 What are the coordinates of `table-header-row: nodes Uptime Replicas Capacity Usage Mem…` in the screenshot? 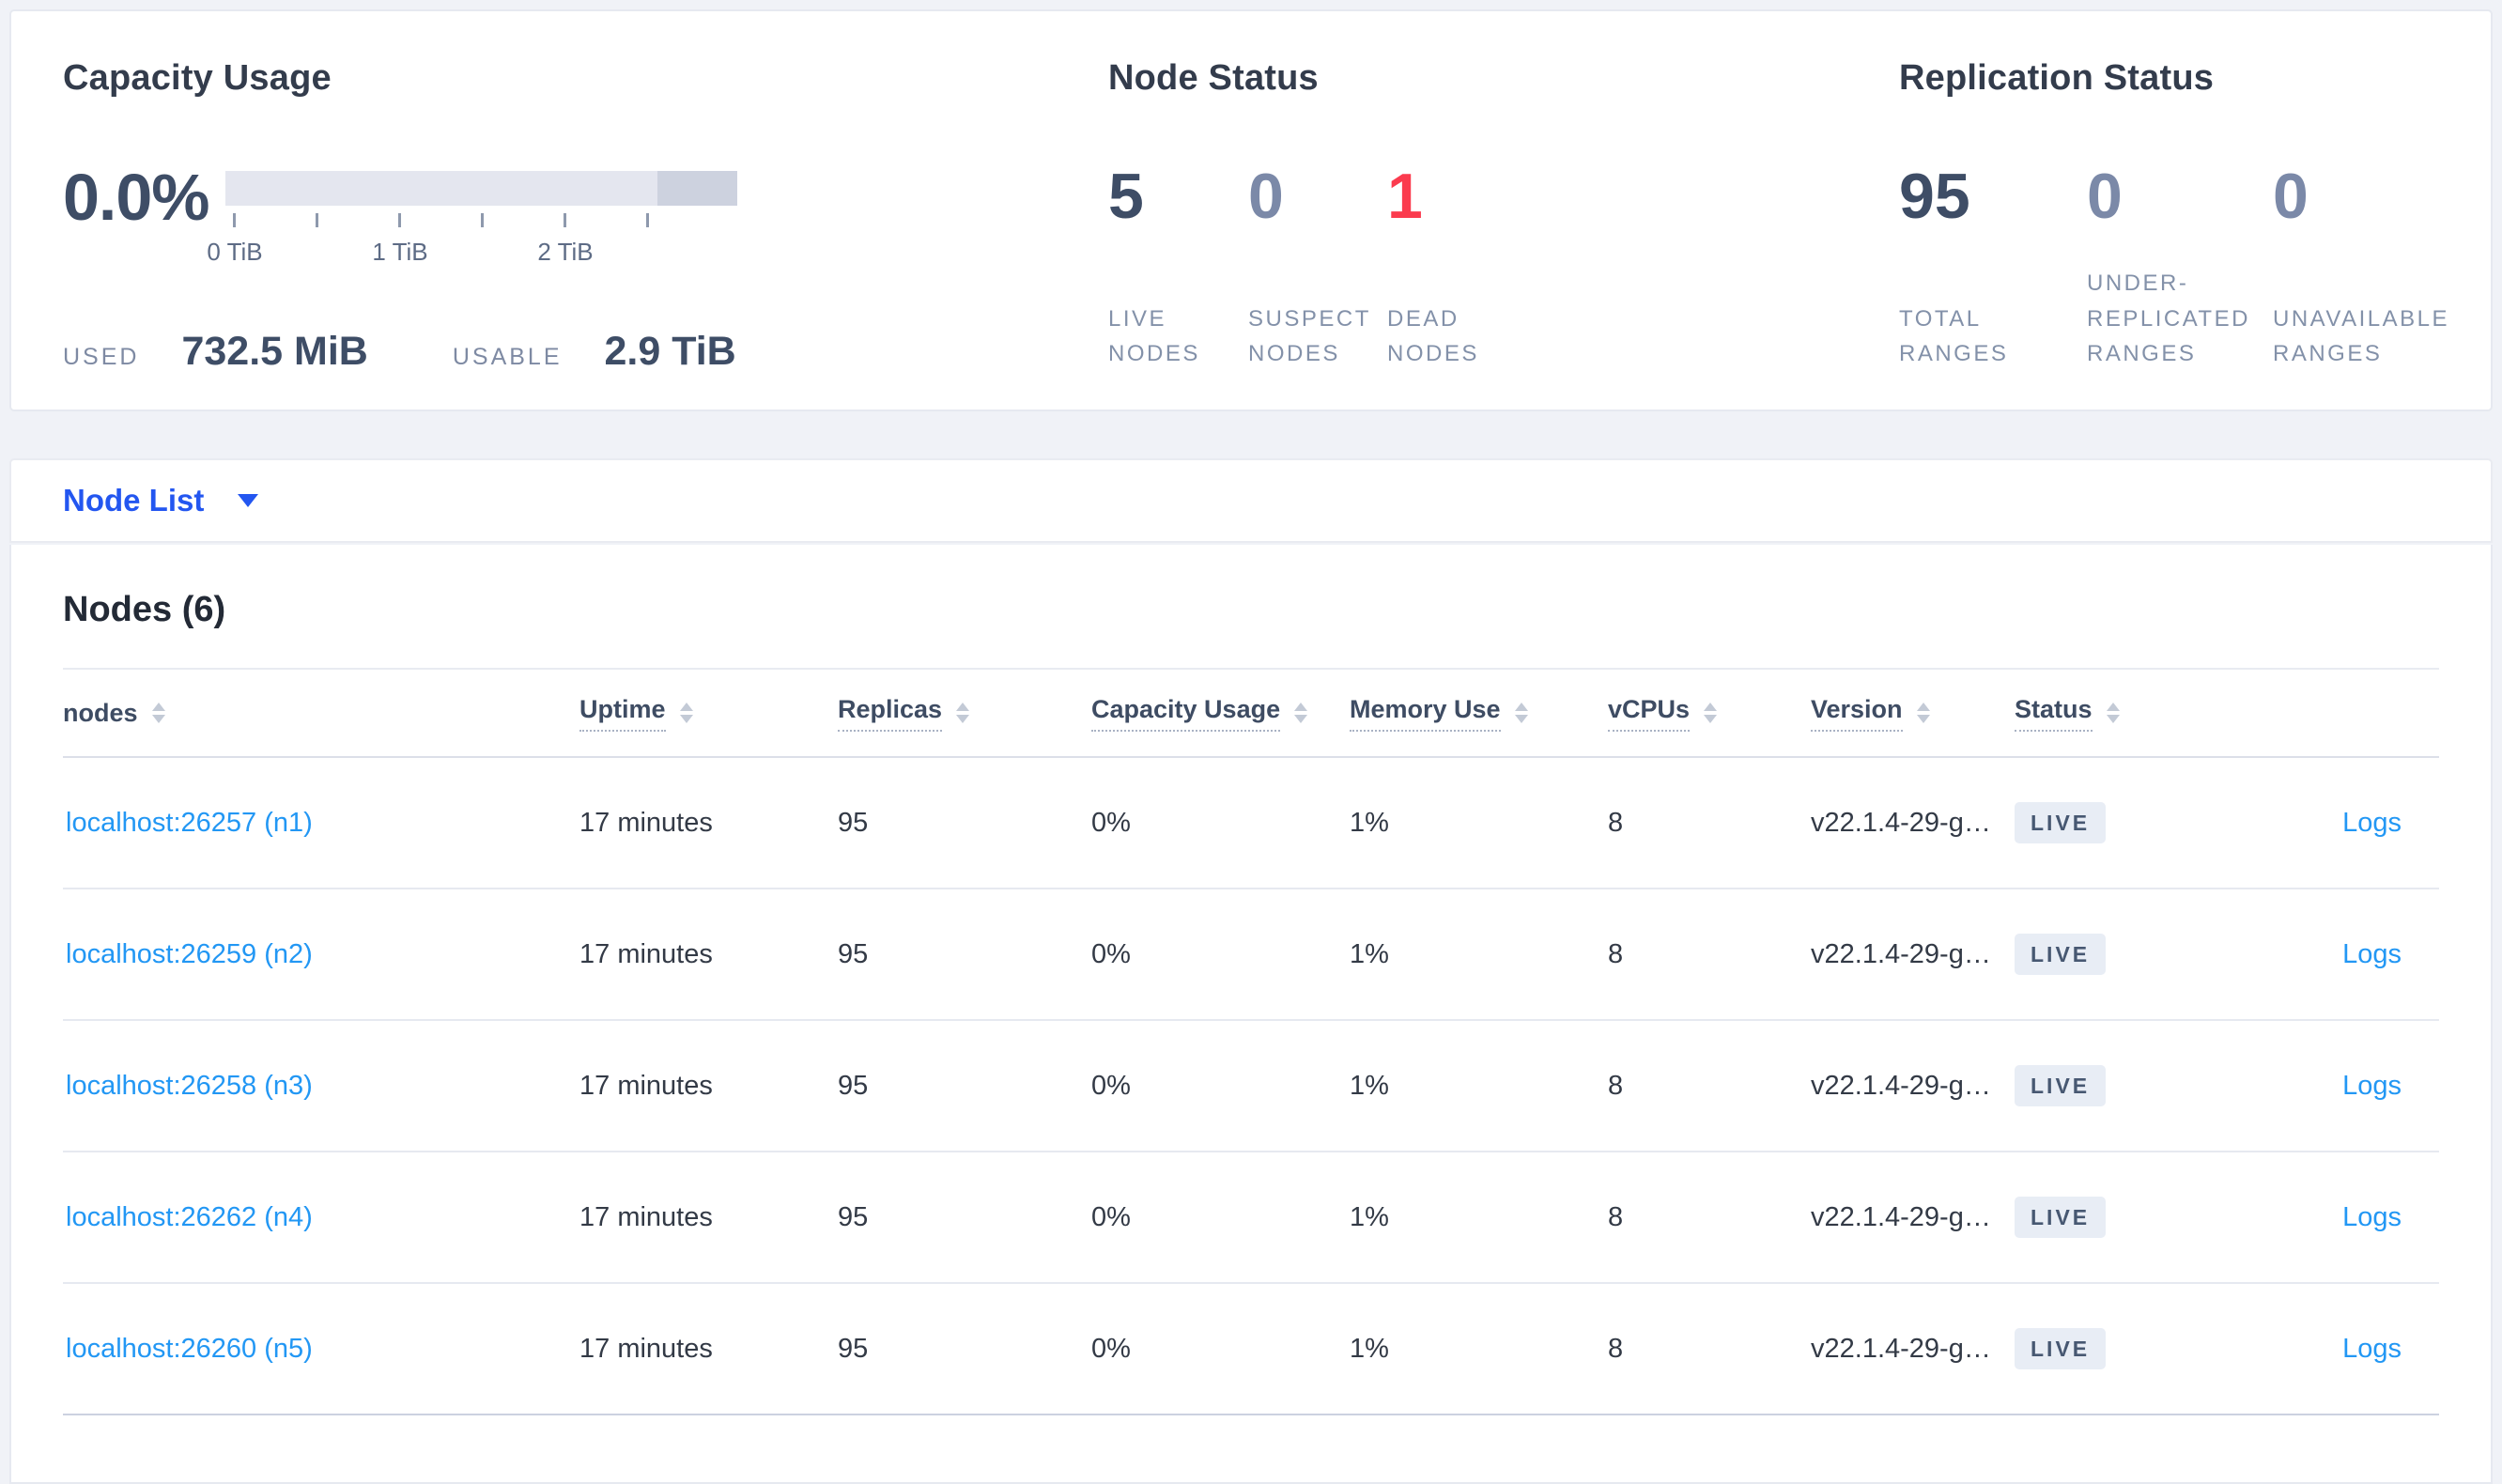 It's located at (1251, 713).